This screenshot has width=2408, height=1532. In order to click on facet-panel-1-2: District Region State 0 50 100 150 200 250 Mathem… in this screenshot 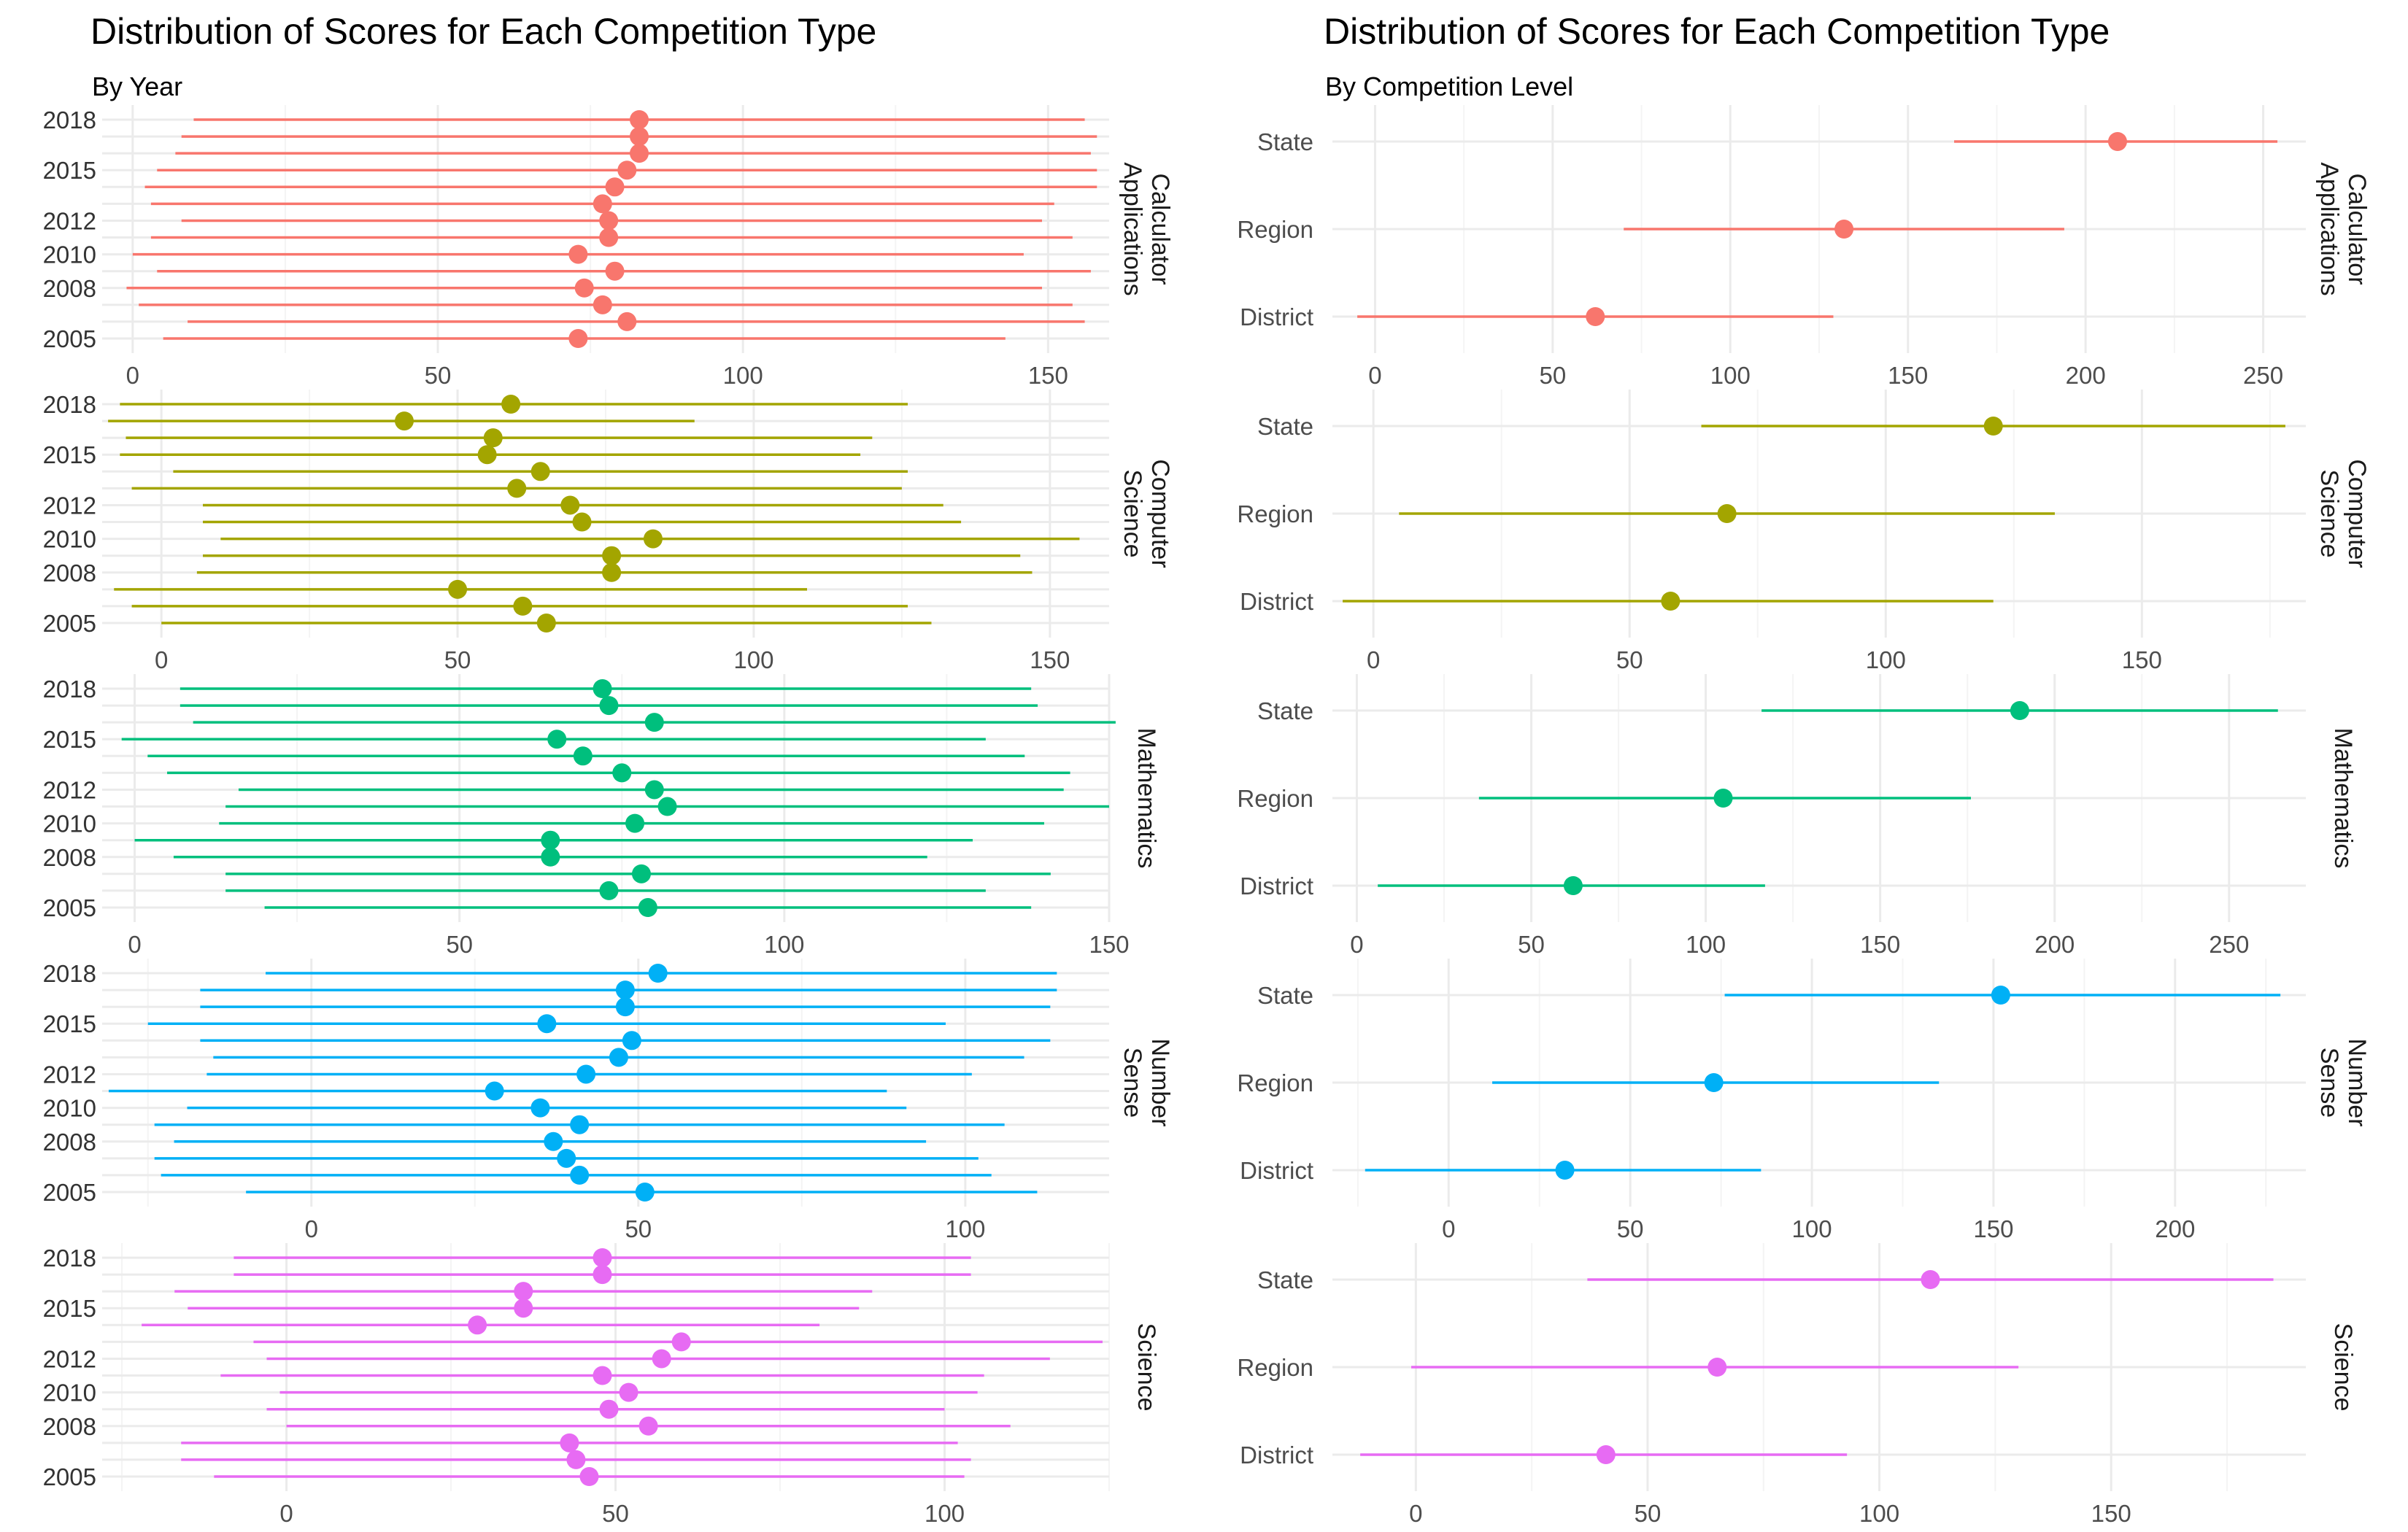, I will do `click(1797, 816)`.